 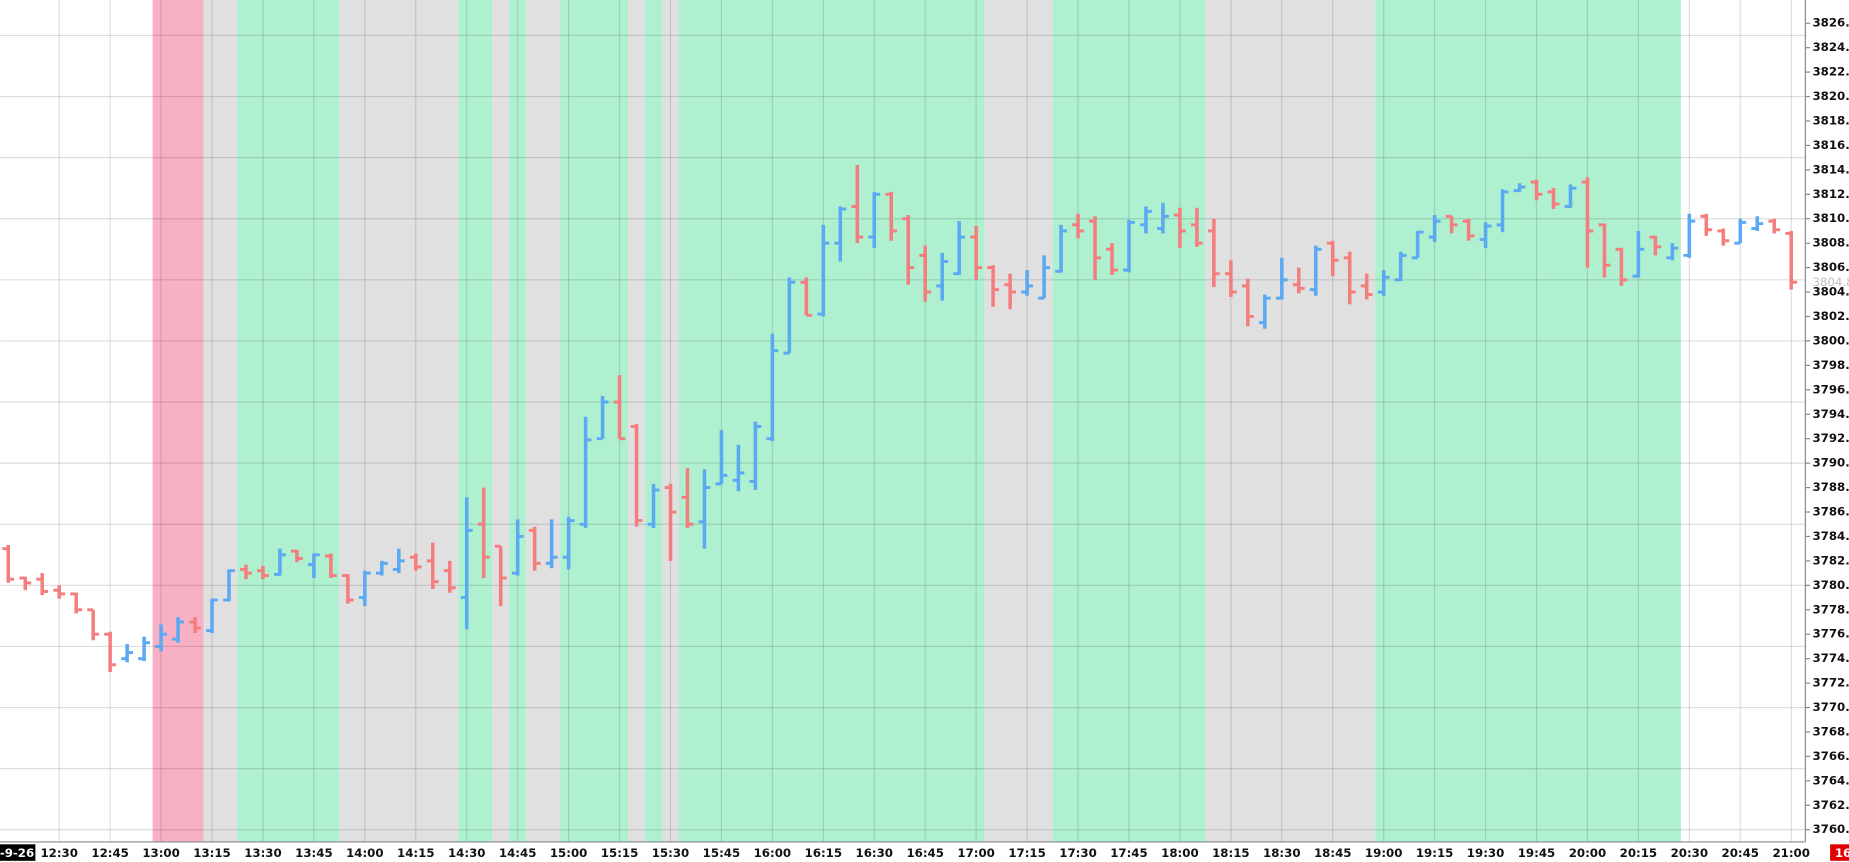 What do you see at coordinates (1830, 243) in the screenshot?
I see `y-tick-label: 3808.0` at bounding box center [1830, 243].